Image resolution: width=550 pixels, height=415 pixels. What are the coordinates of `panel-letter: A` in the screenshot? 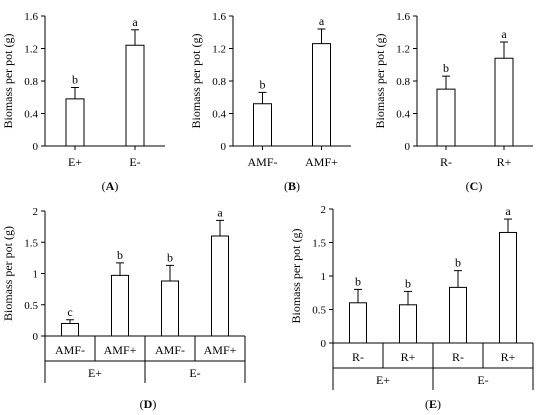 It's located at (110, 186).